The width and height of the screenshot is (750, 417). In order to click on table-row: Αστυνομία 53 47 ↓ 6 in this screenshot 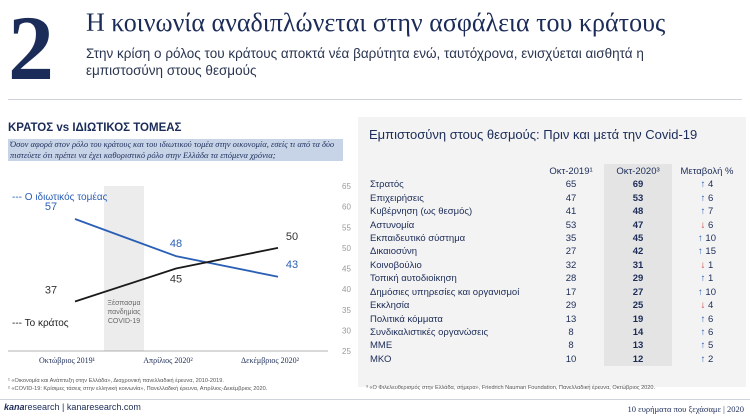, I will do `click(554, 225)`.